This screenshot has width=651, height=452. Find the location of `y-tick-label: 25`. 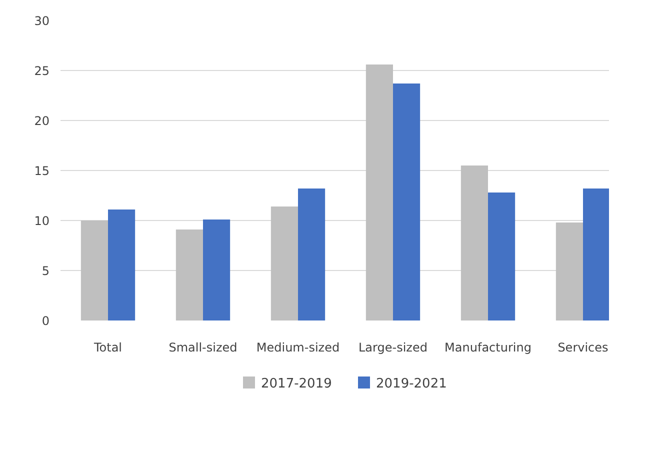

y-tick-label: 25 is located at coordinates (42, 71).